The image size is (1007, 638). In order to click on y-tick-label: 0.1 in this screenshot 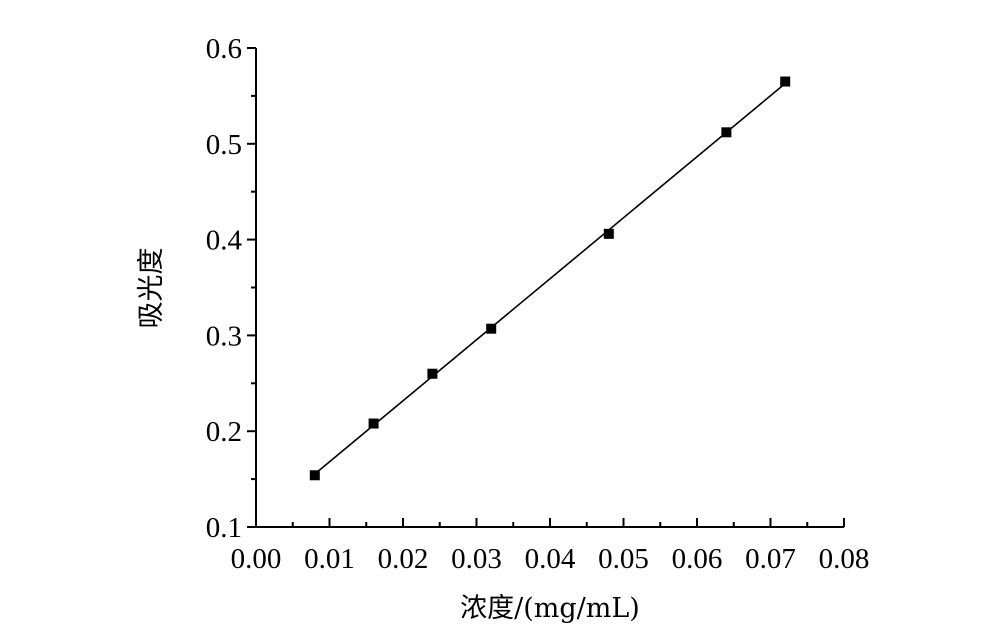, I will do `click(224, 528)`.